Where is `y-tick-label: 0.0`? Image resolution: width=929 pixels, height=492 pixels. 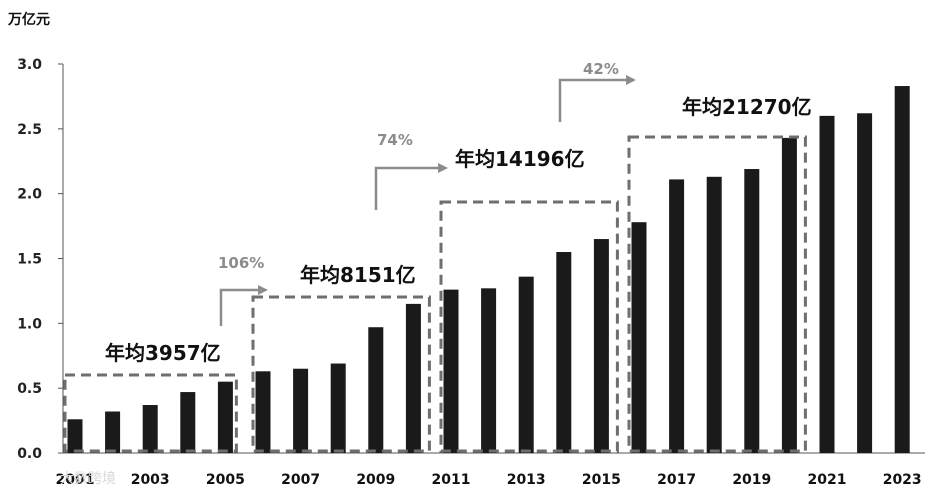 y-tick-label: 0.0 is located at coordinates (29, 454).